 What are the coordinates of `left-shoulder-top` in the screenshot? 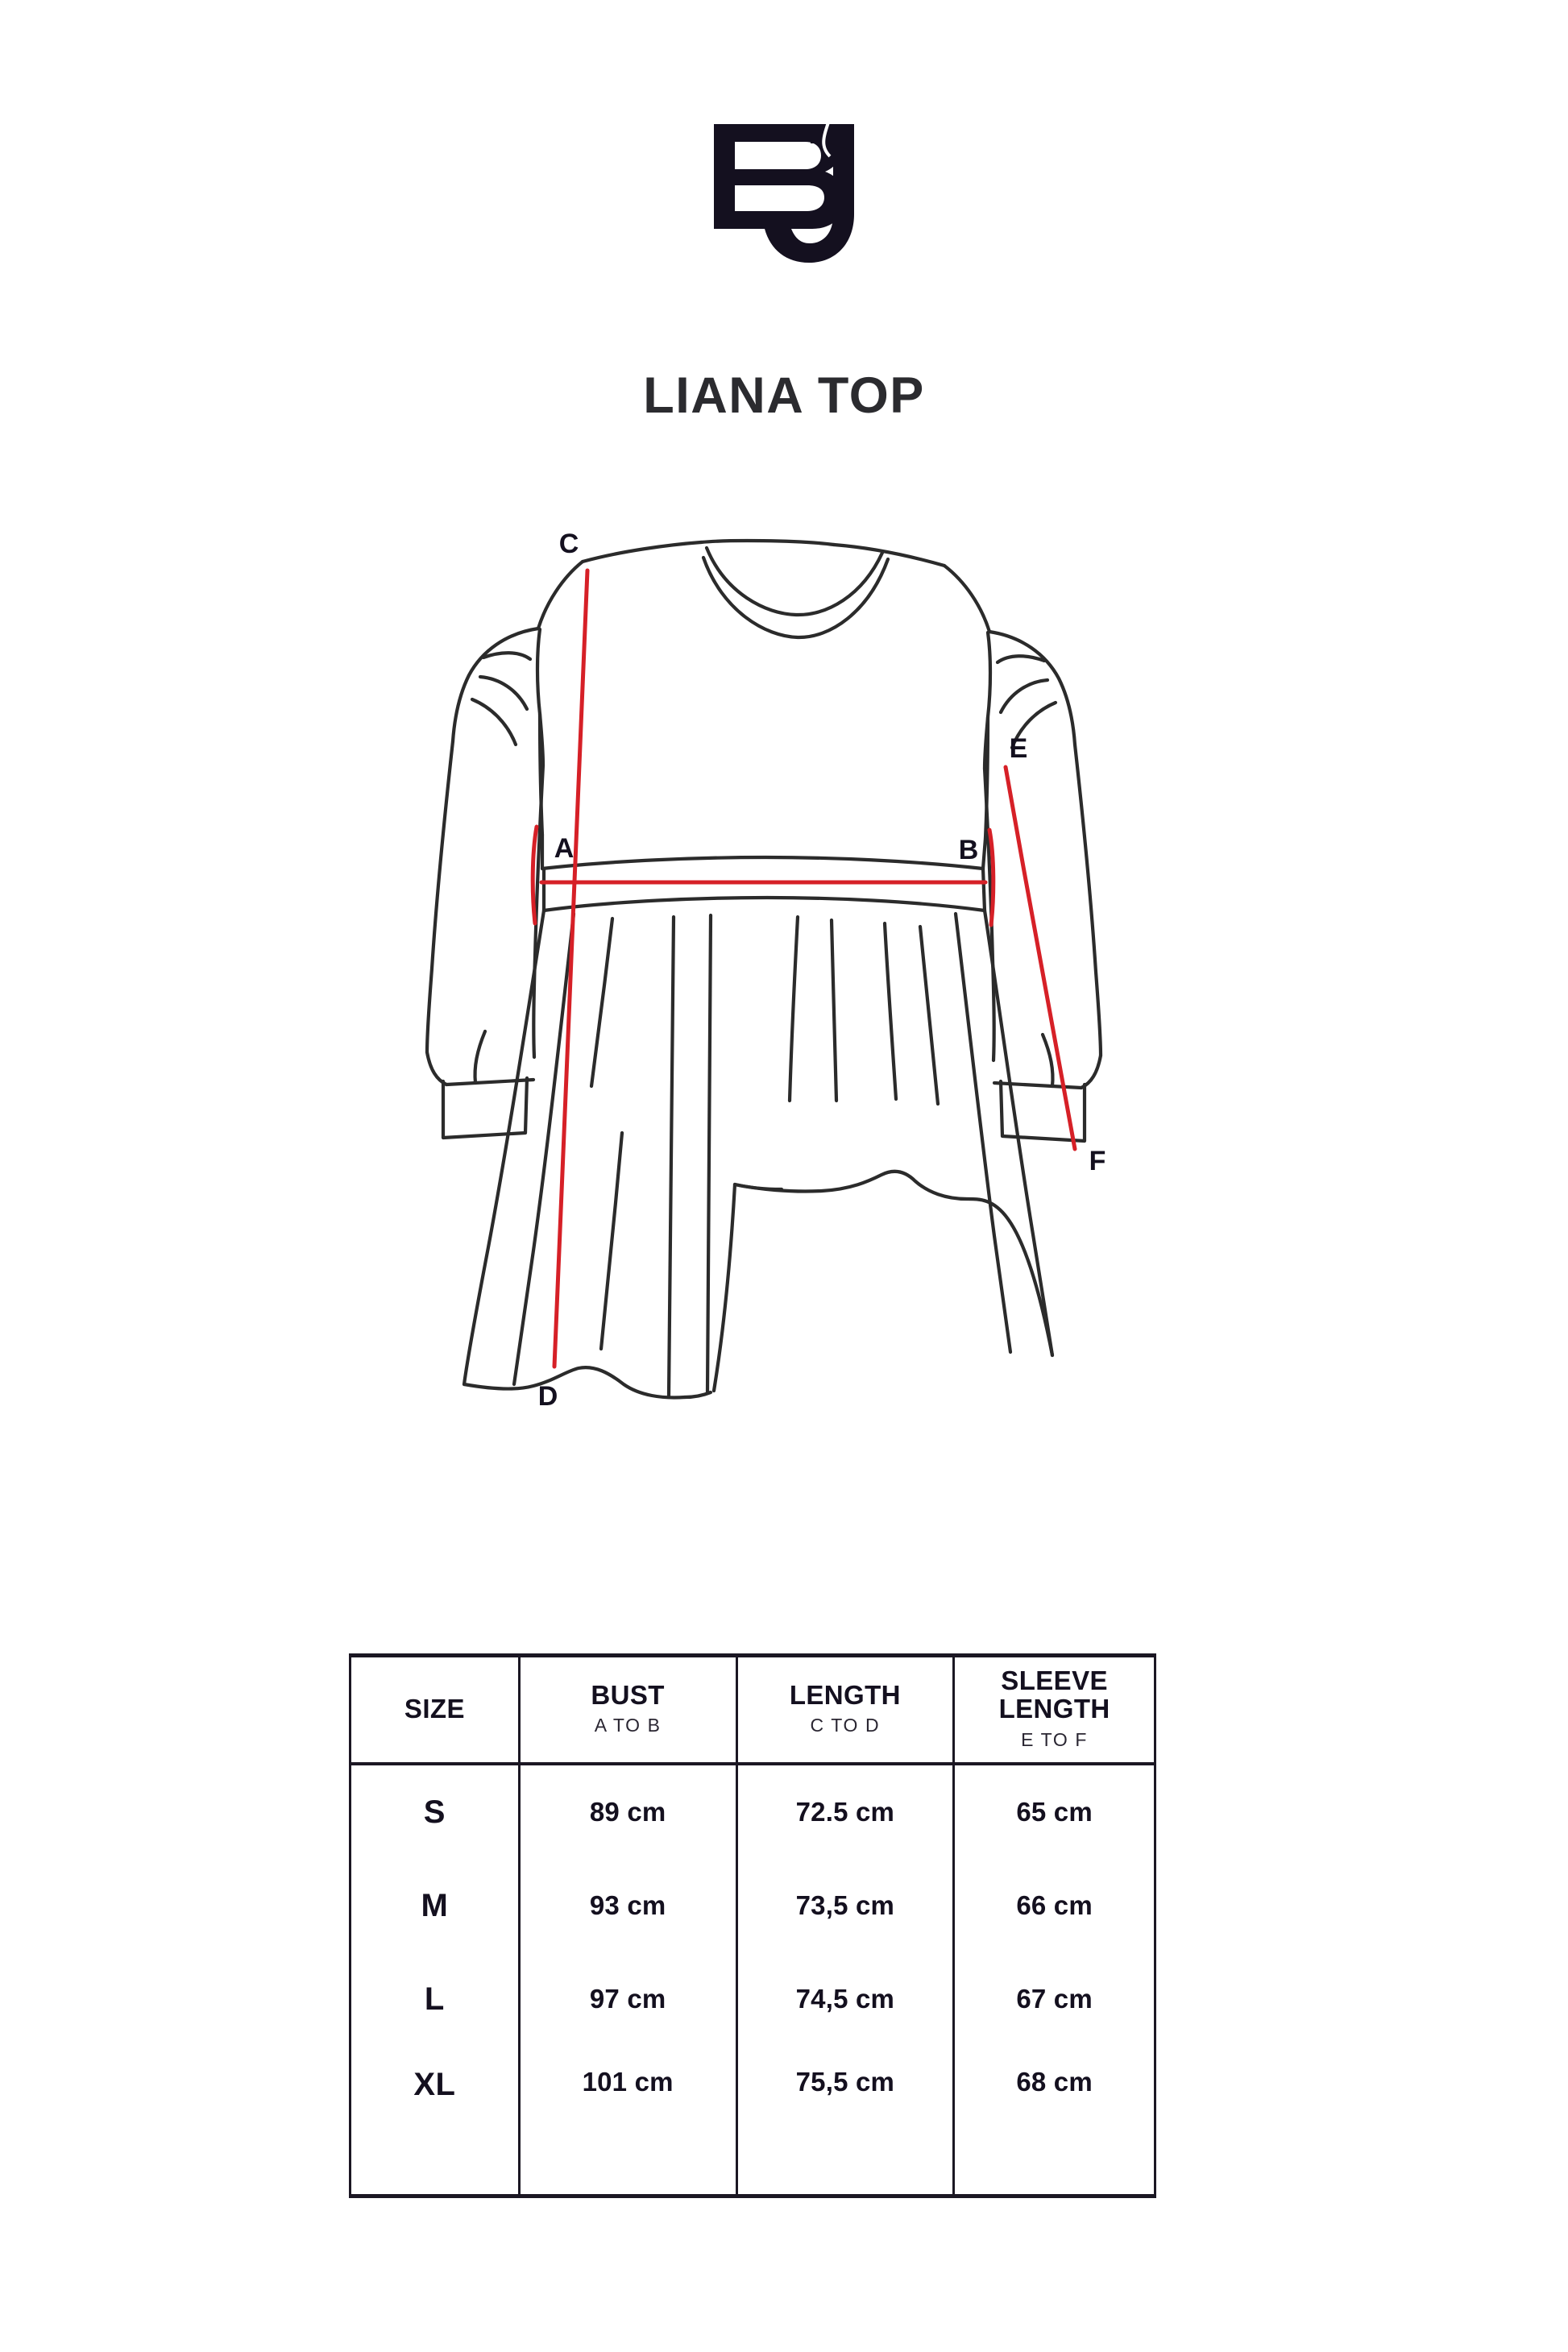 It's located at (641, 552).